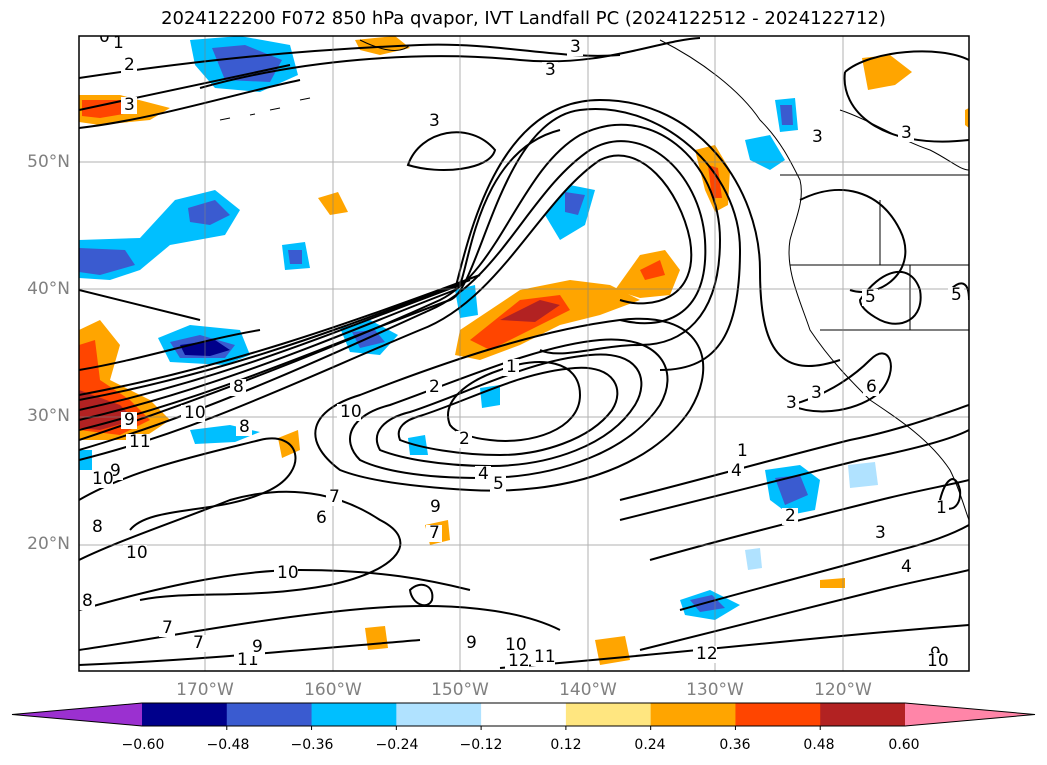 This screenshot has width=1047, height=765. I want to click on colorbar, so click(523, 716).